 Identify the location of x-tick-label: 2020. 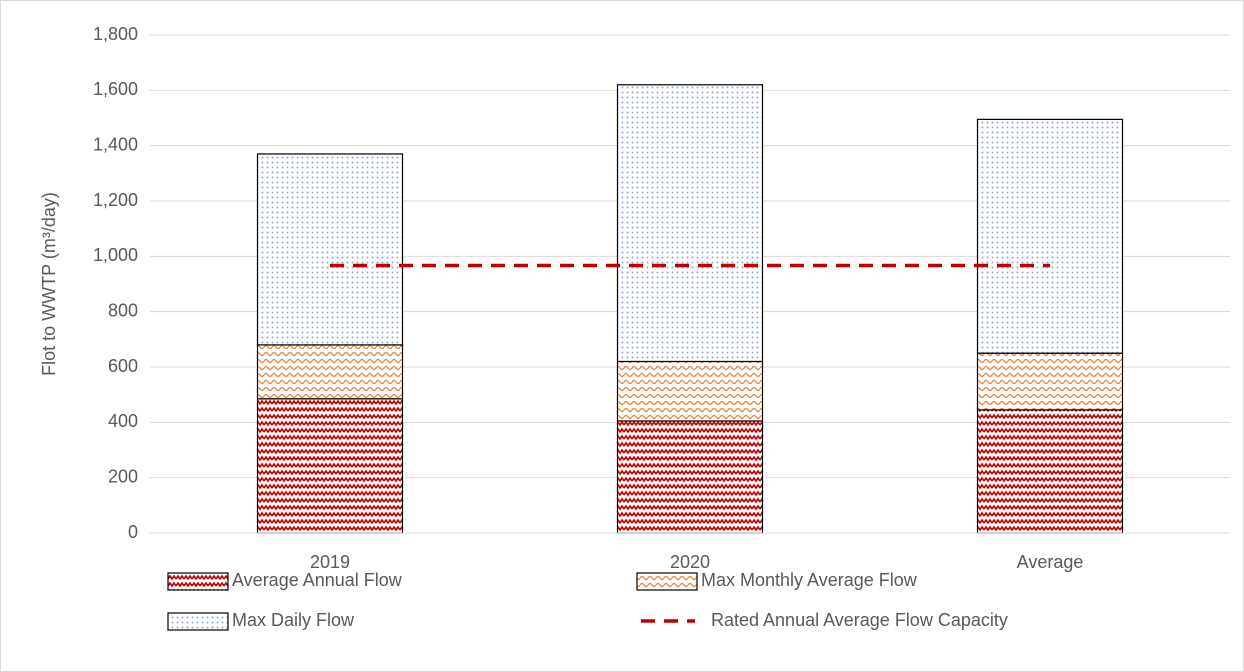
(690, 562).